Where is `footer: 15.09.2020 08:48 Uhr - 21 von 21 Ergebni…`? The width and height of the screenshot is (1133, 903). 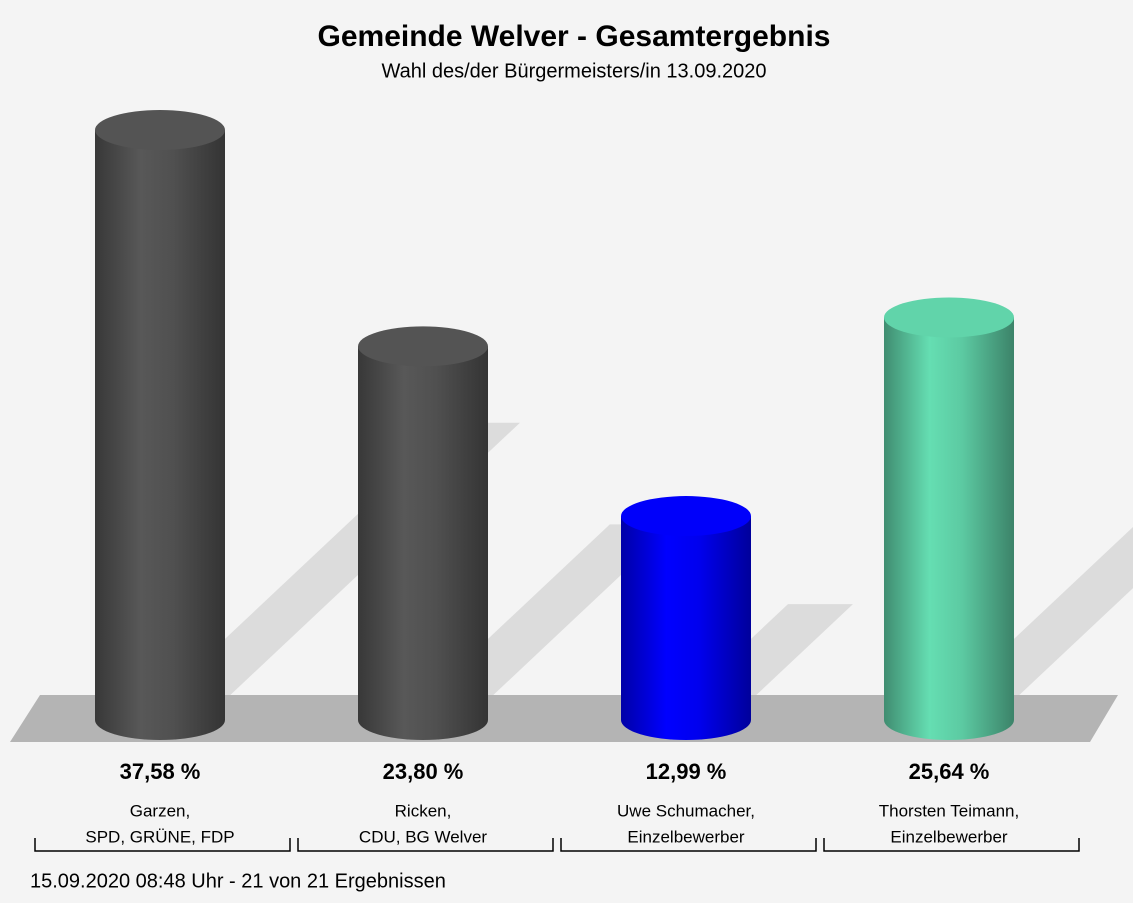
footer: 15.09.2020 08:48 Uhr - 21 von 21 Ergebni… is located at coordinates (238, 881).